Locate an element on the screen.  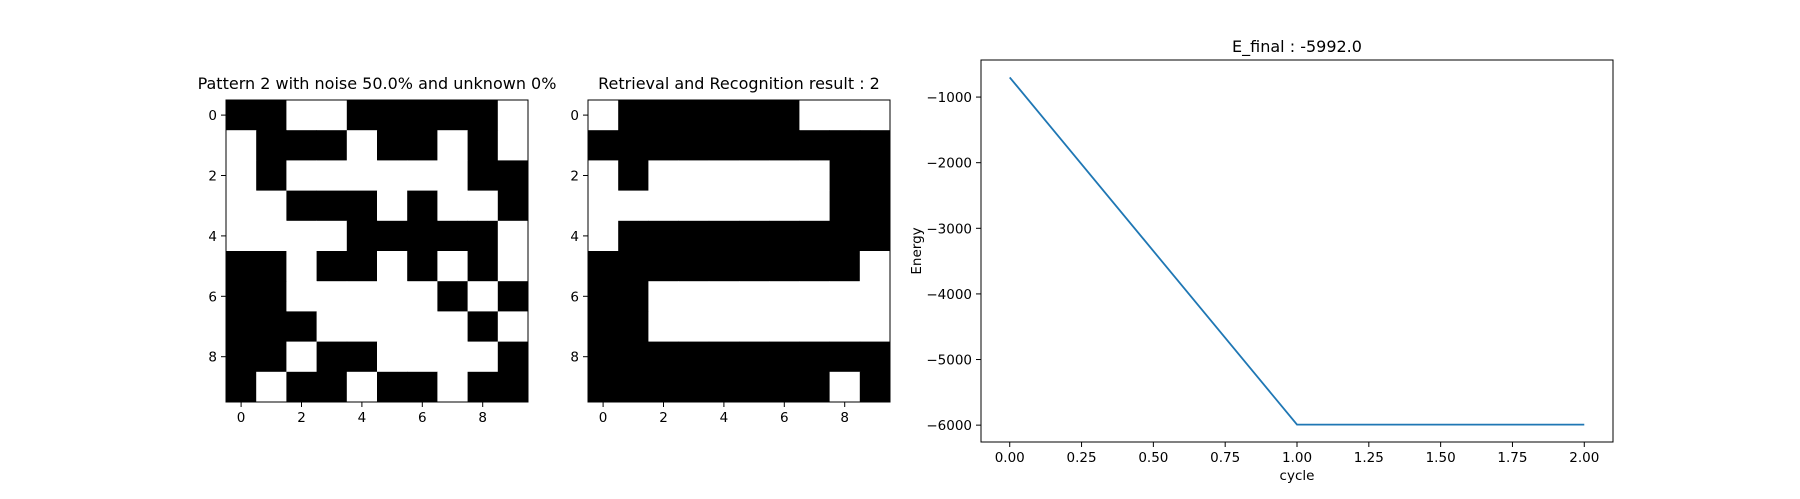
x-axis-label: cycle is located at coordinates (1297, 476).